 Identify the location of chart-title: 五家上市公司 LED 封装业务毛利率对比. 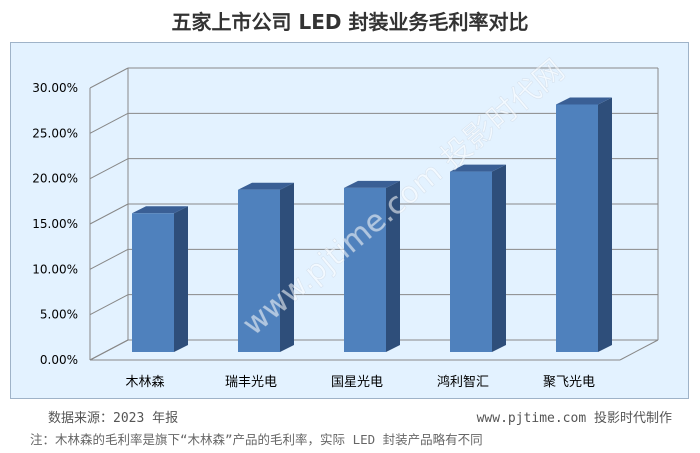
(350, 22).